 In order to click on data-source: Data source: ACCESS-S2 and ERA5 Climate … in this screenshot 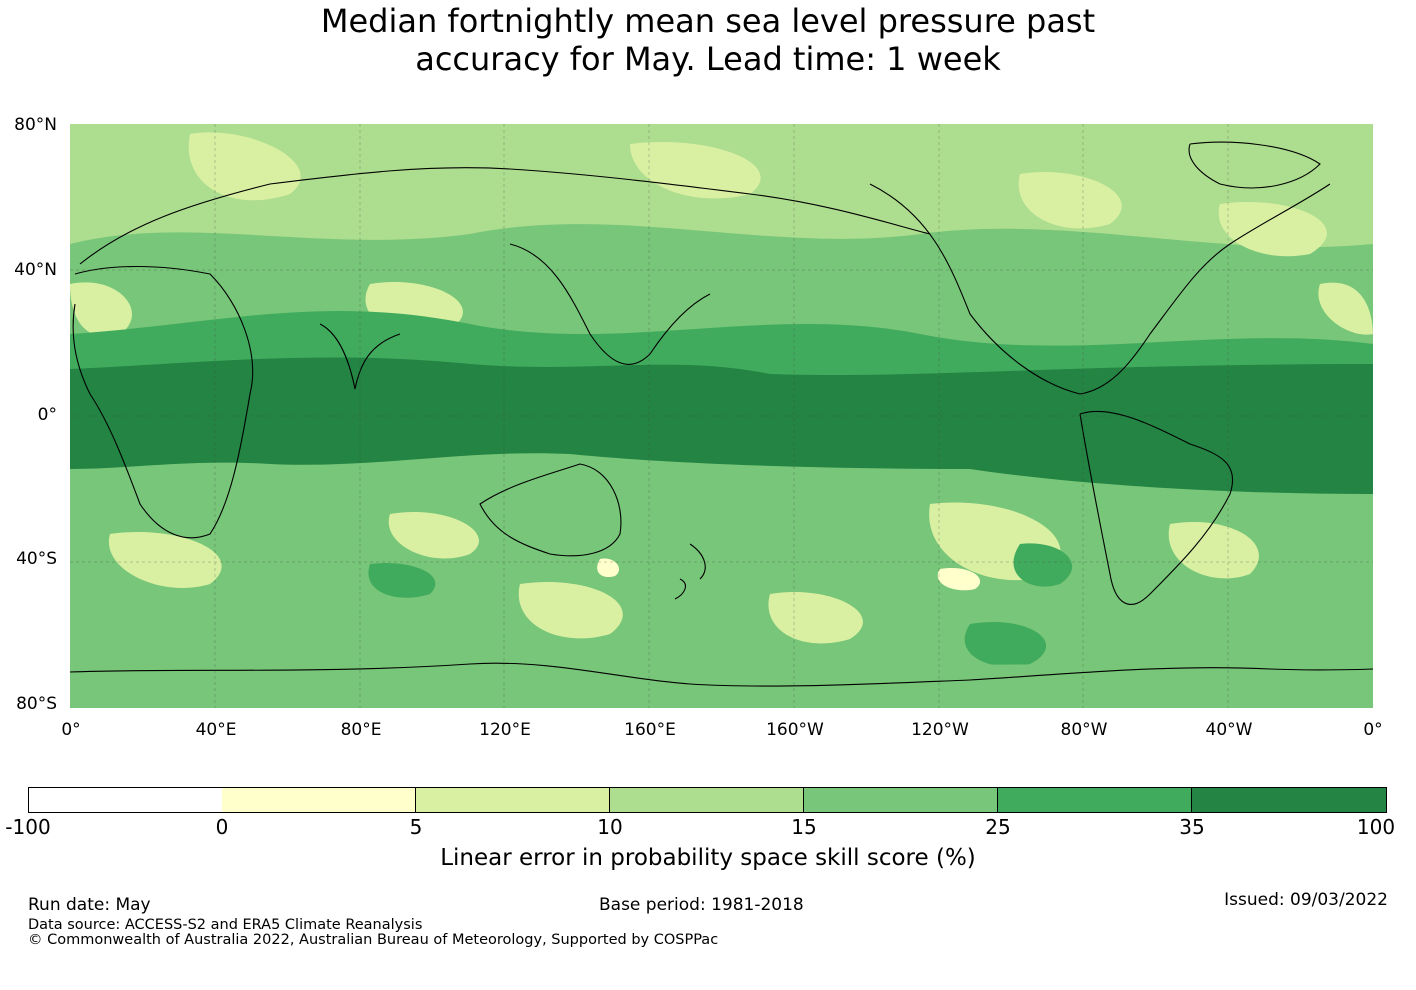, I will do `click(225, 925)`.